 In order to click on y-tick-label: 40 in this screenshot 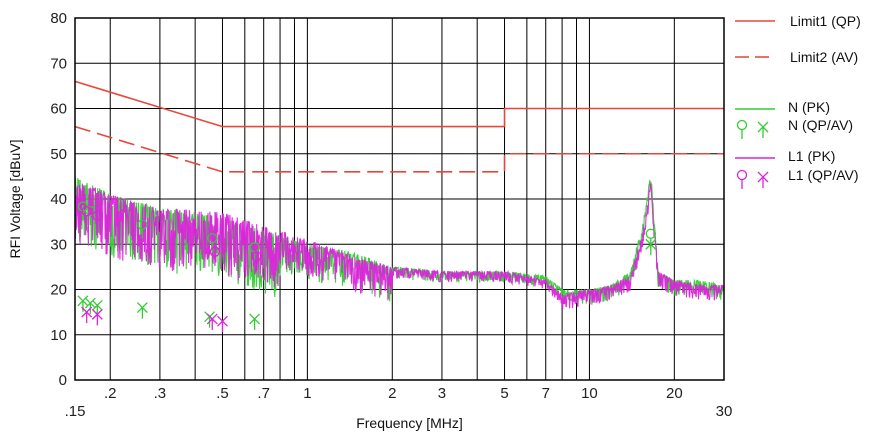, I will do `click(58, 199)`.